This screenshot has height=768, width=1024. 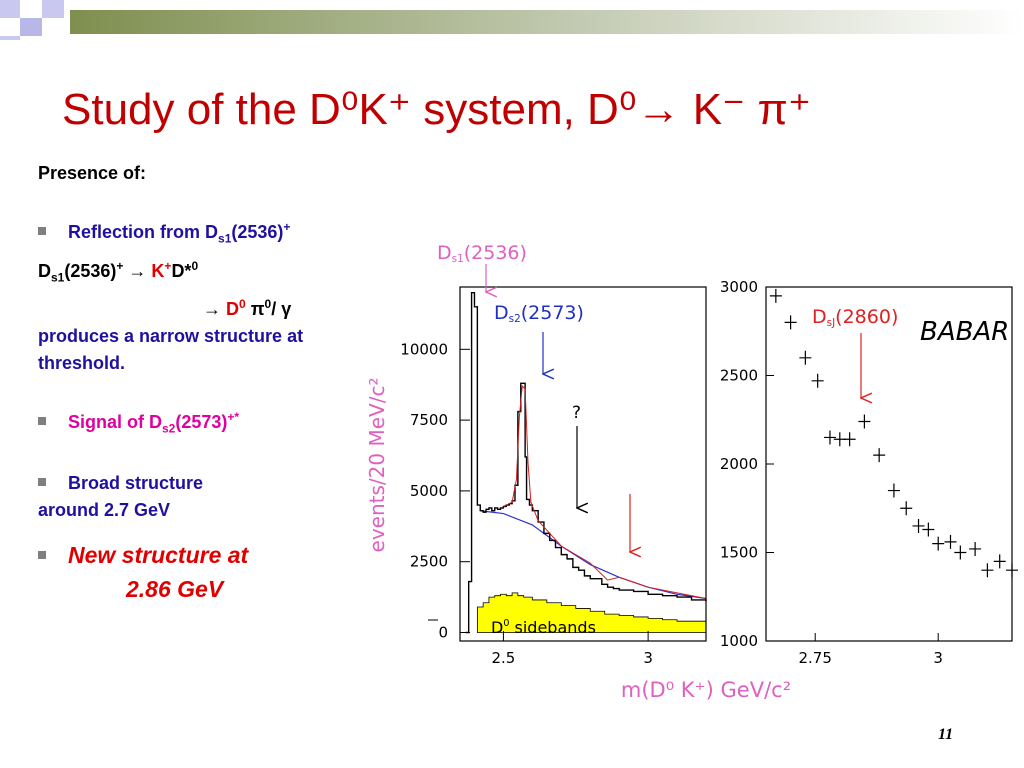 I want to click on zoom-y-tick-label-1: 1500, so click(x=739, y=553).